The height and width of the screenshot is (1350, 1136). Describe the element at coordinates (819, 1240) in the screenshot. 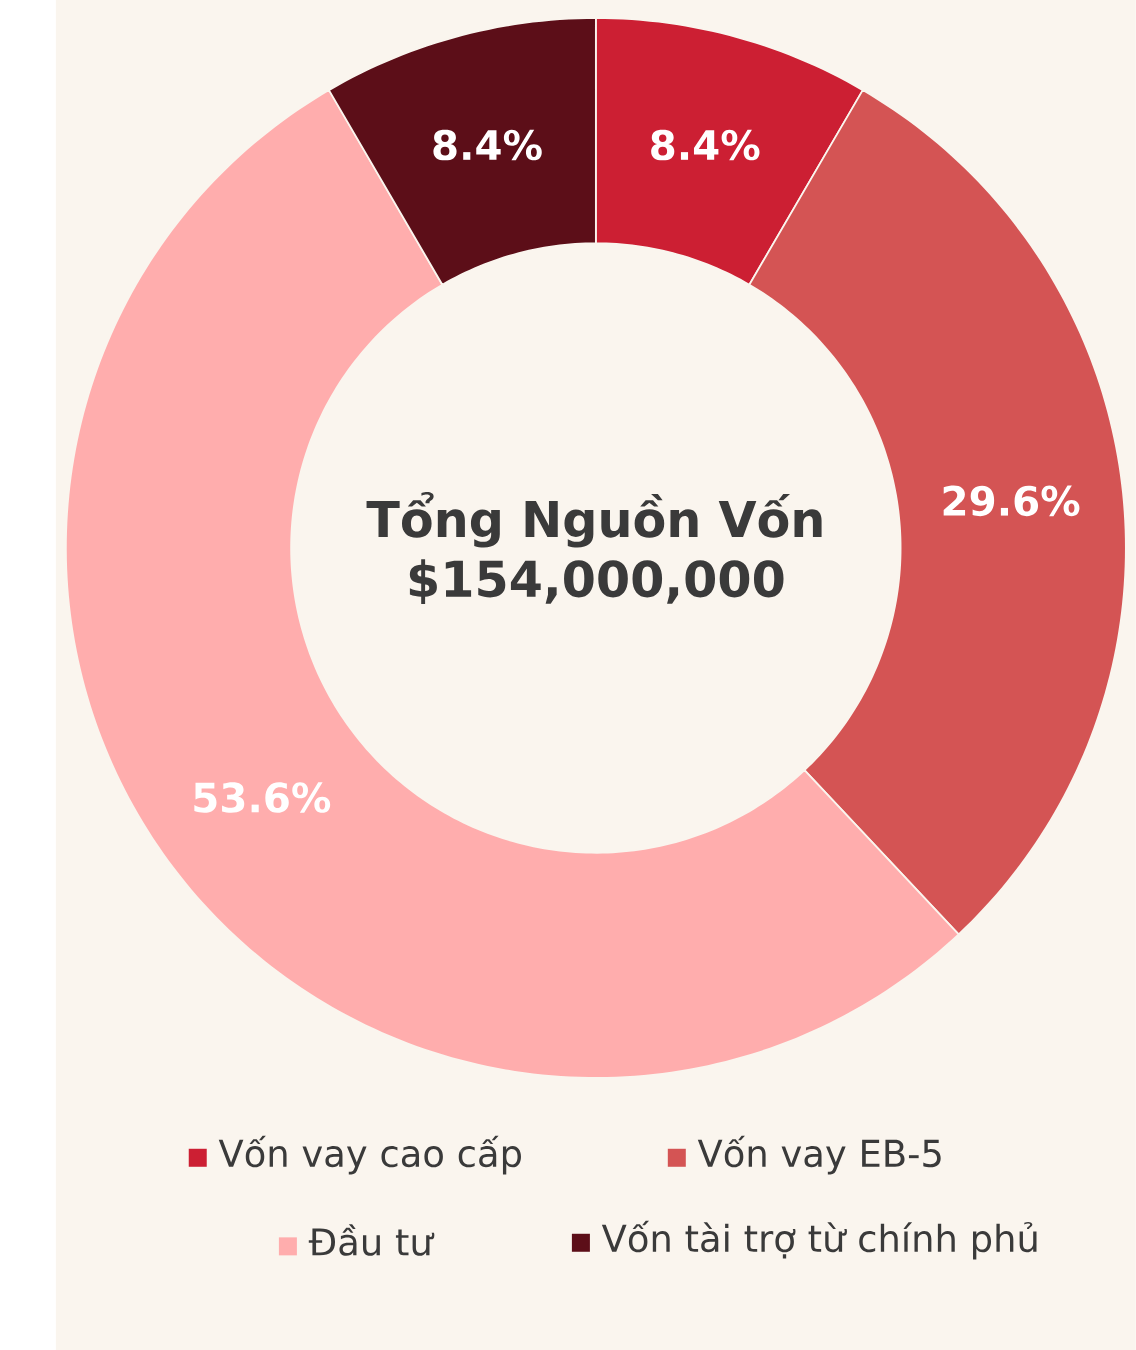

I see `legend-label: Vốn tài trợ từ chính phủ` at that location.